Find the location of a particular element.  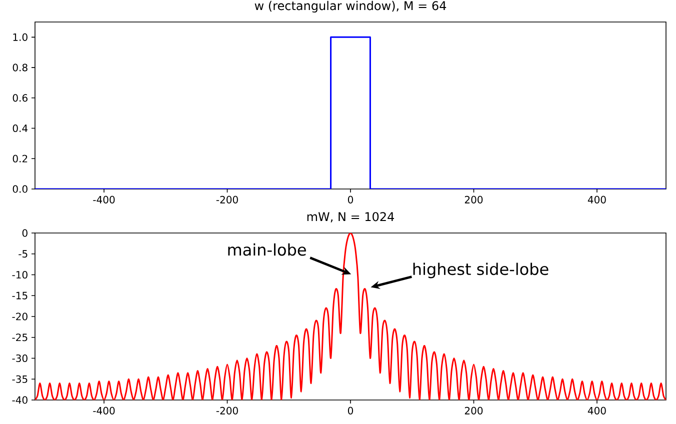

y-tick-label: -5 is located at coordinates (23, 254).